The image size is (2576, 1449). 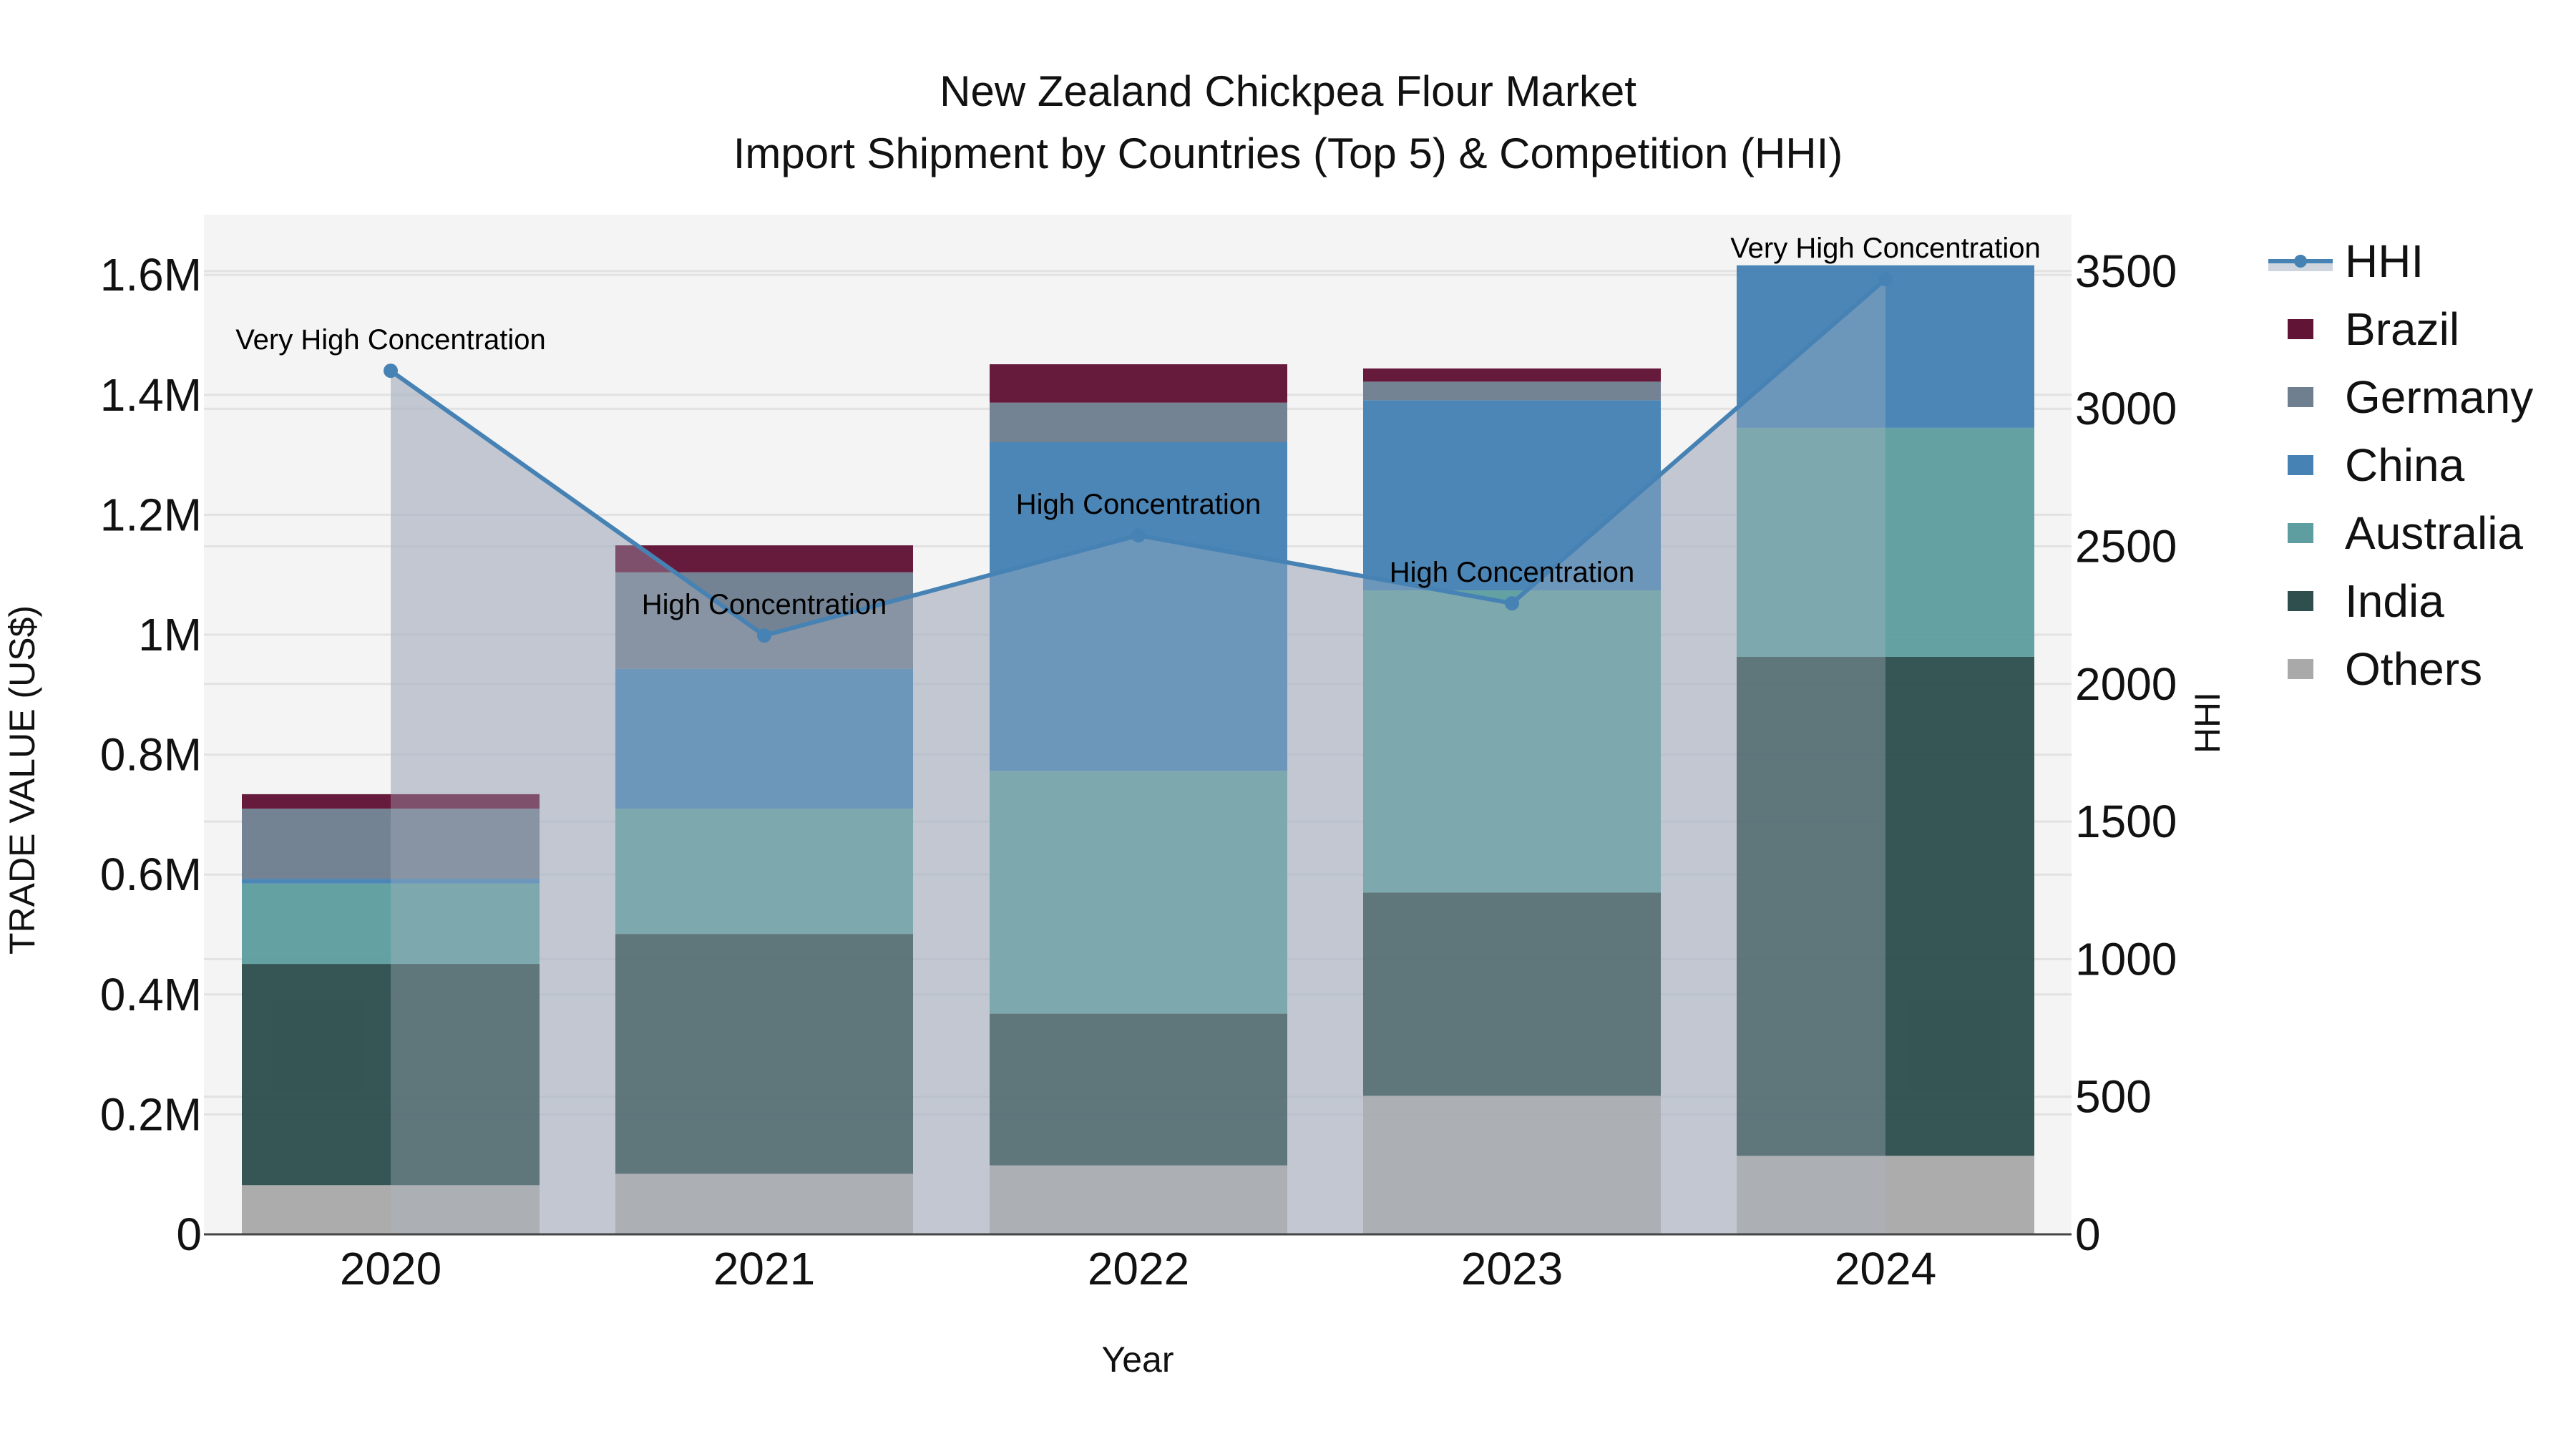 I want to click on x-tick-label: 2022, so click(x=1138, y=1268).